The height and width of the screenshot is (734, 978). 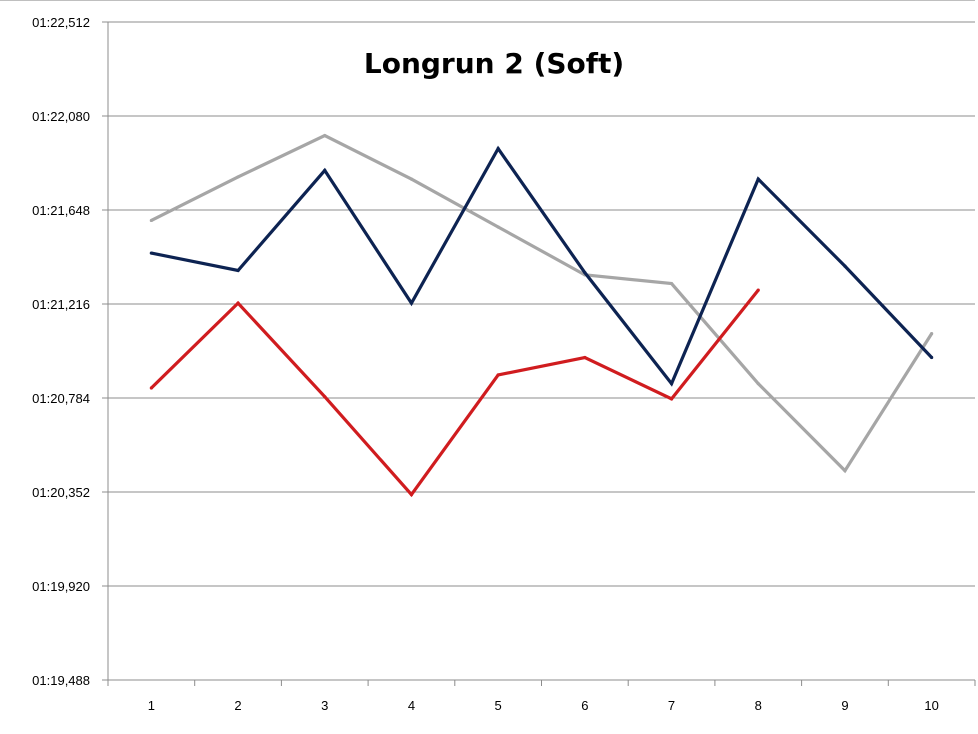 I want to click on y-tick-label: 01:19,488, so click(x=61, y=680).